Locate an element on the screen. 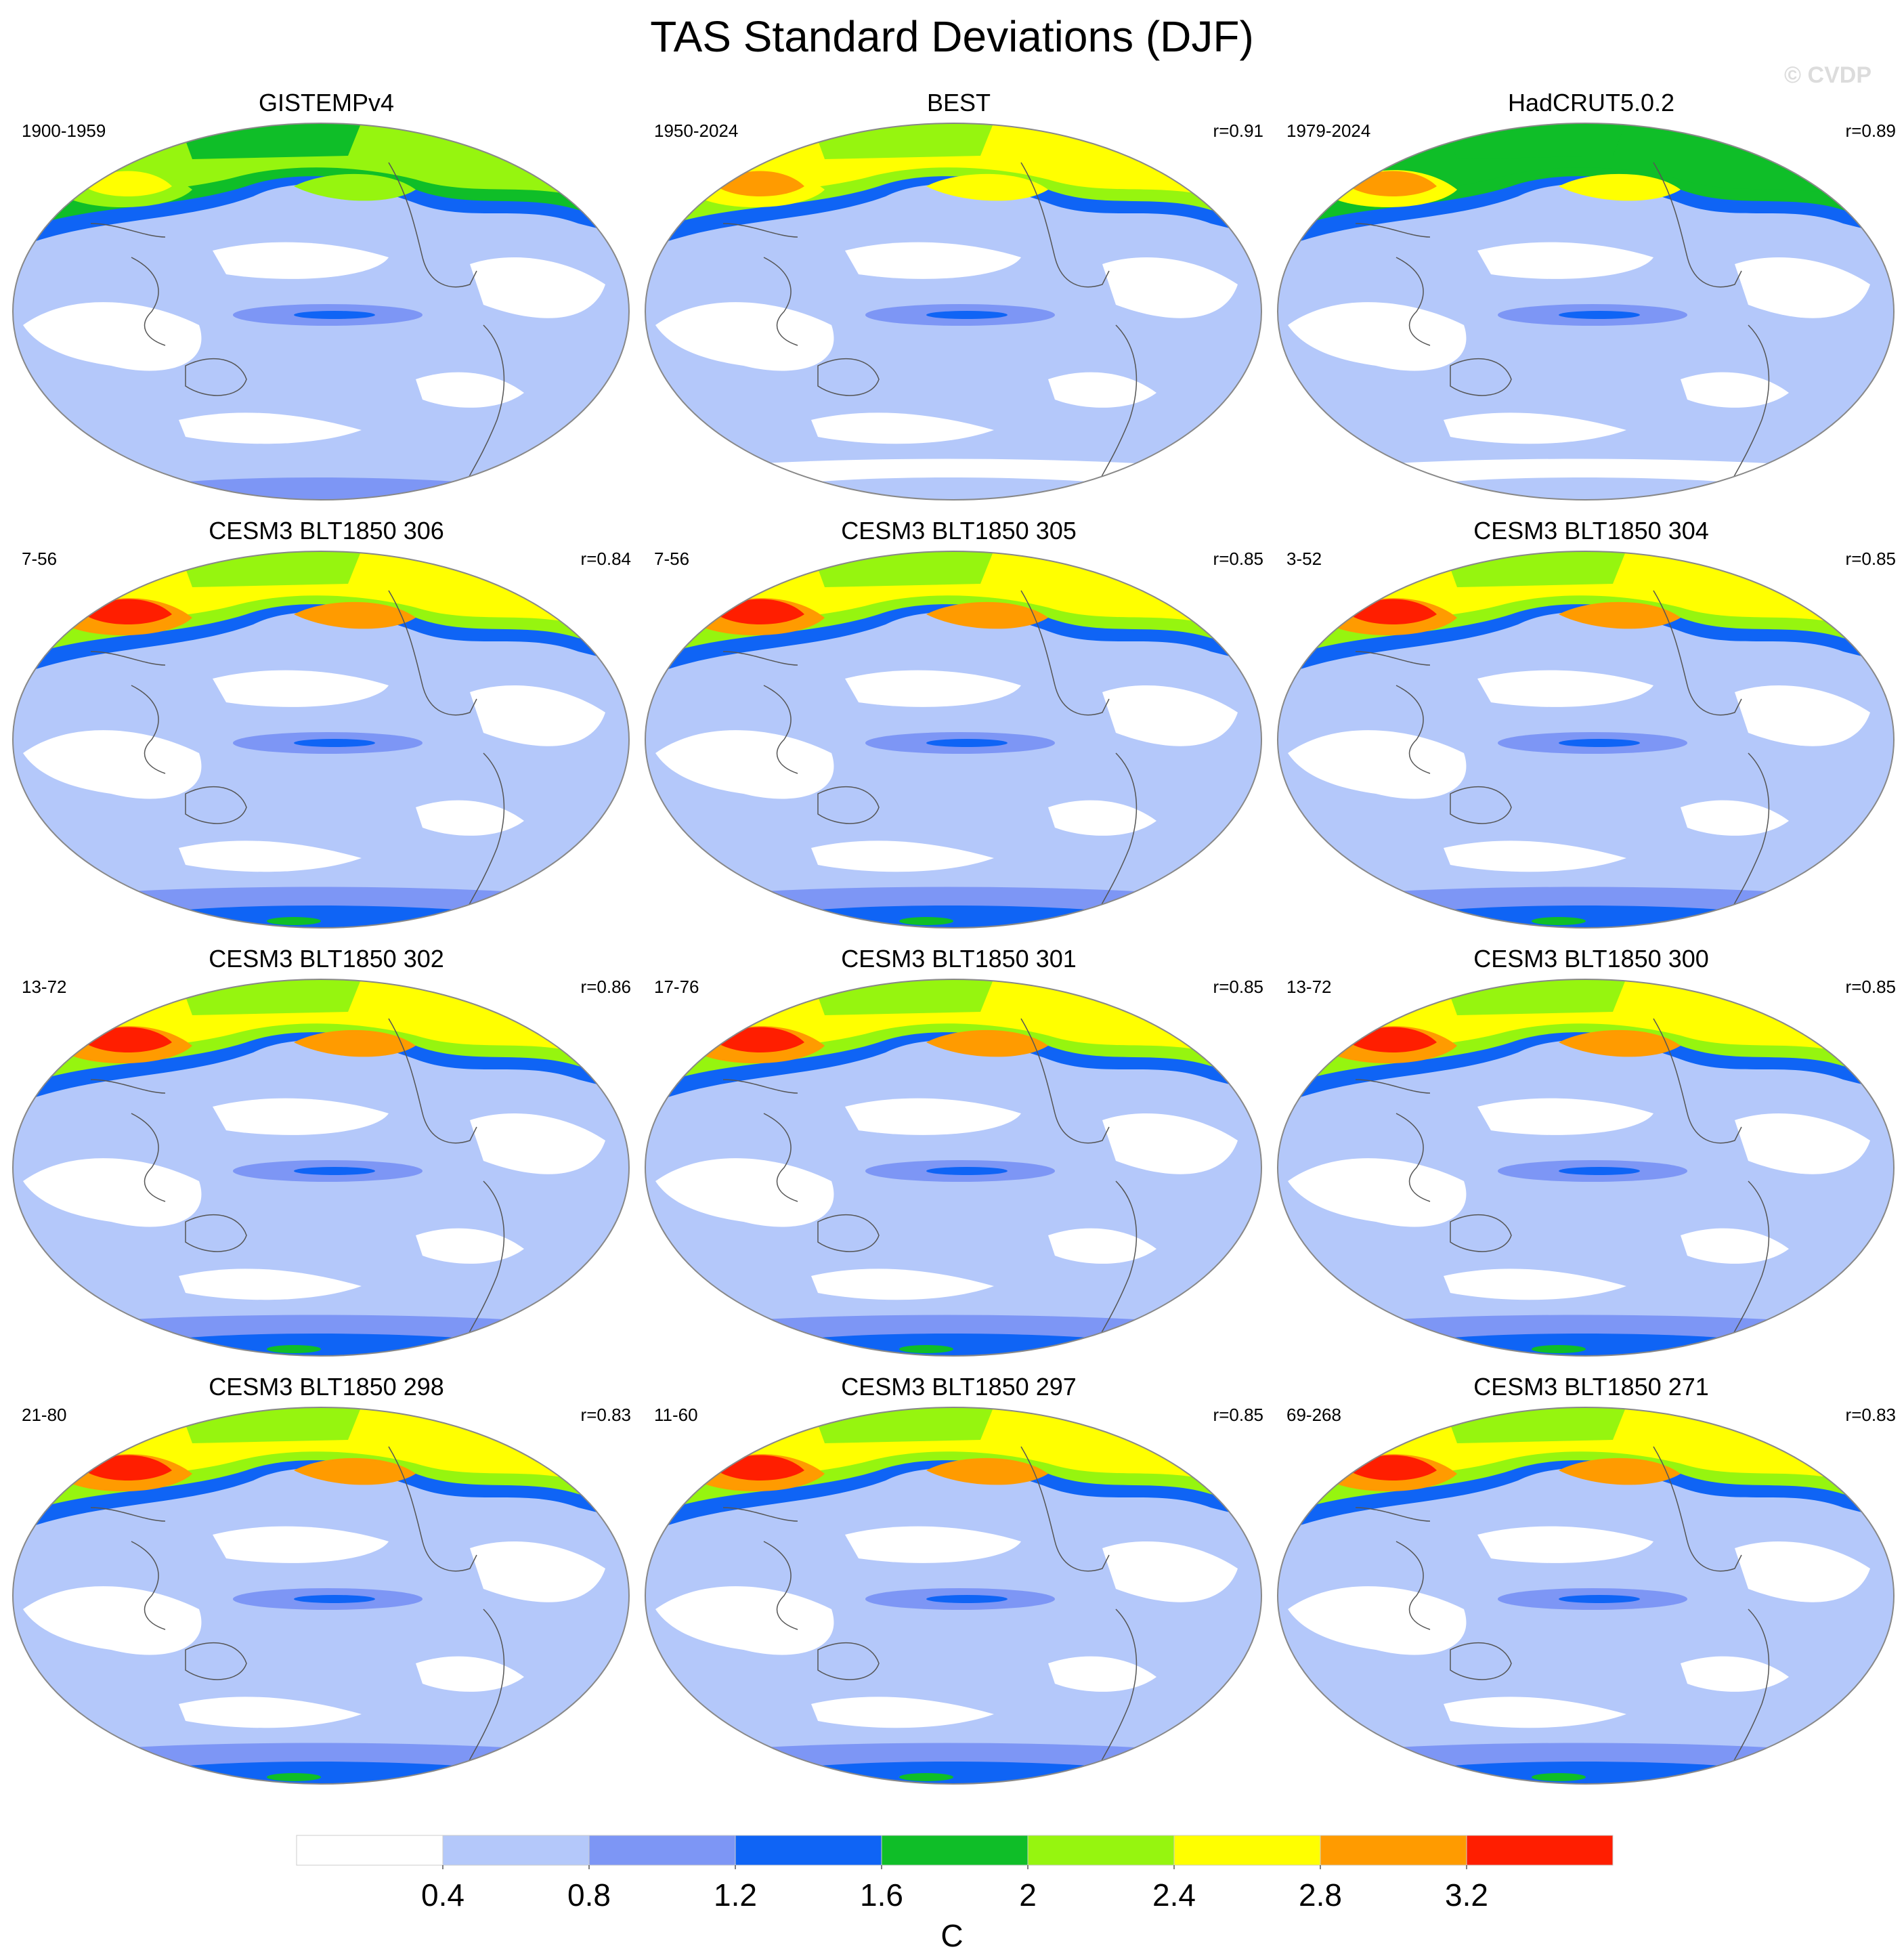 The height and width of the screenshot is (1960, 1904). panel-correlation: r=0.86 is located at coordinates (605, 987).